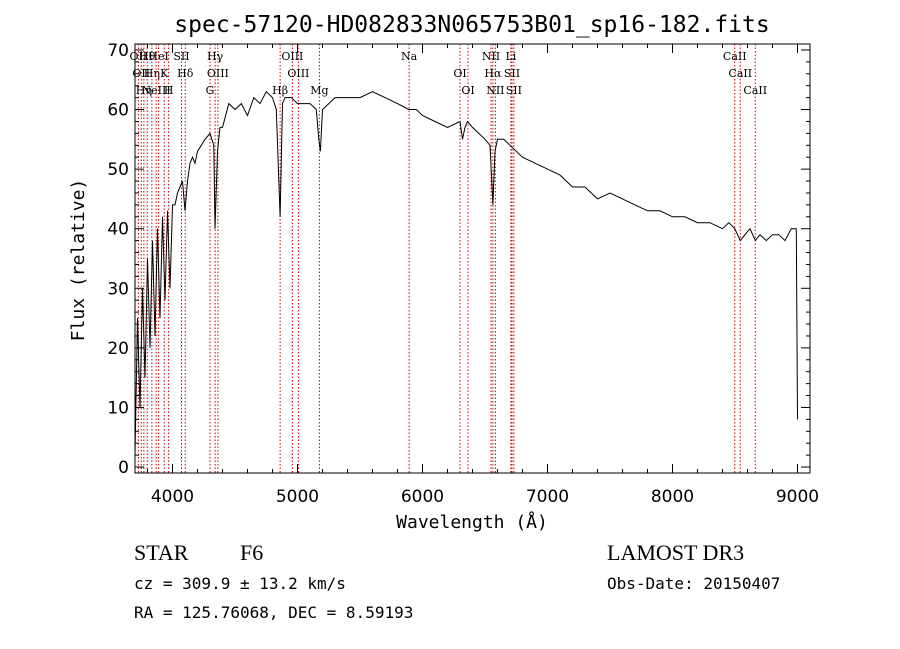  What do you see at coordinates (118, 111) in the screenshot?
I see `y-tick-label: 60` at bounding box center [118, 111].